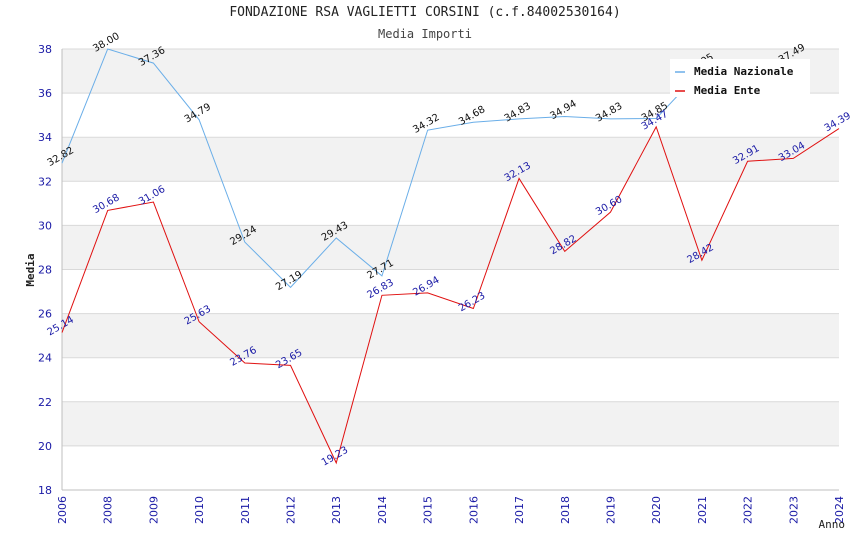 This screenshot has height=550, width=850. Describe the element at coordinates (108, 510) in the screenshot. I see `x-tick-label: 2008` at that location.